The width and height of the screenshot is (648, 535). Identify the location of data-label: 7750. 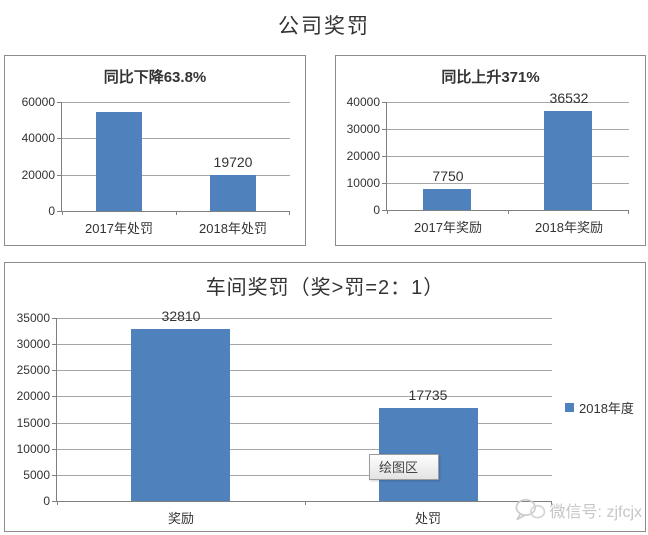
(448, 176).